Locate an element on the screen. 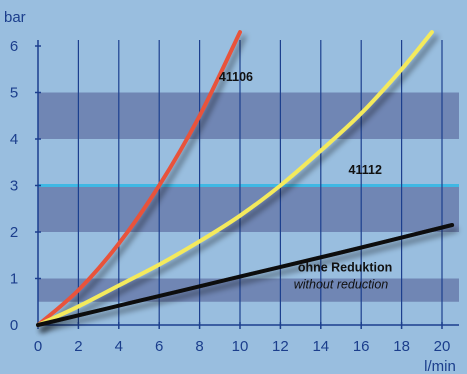 This screenshot has width=467, height=374. y-tick-label: 4 is located at coordinates (14, 139).